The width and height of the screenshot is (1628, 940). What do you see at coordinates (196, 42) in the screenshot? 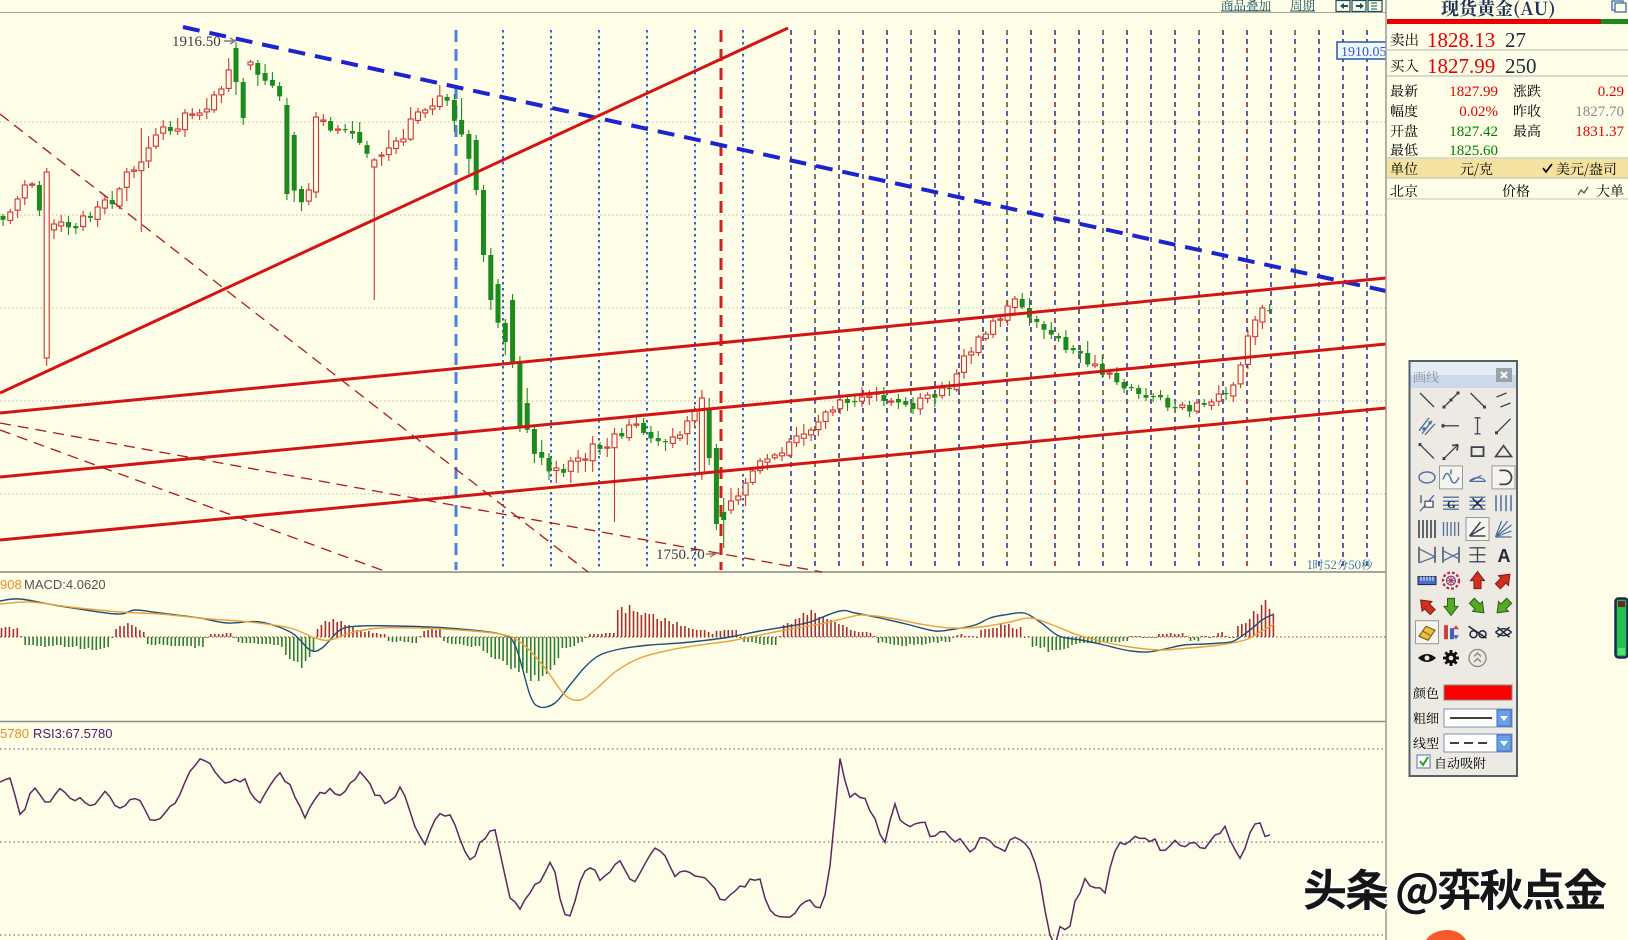
I see `svg-text: 1916.50` at bounding box center [196, 42].